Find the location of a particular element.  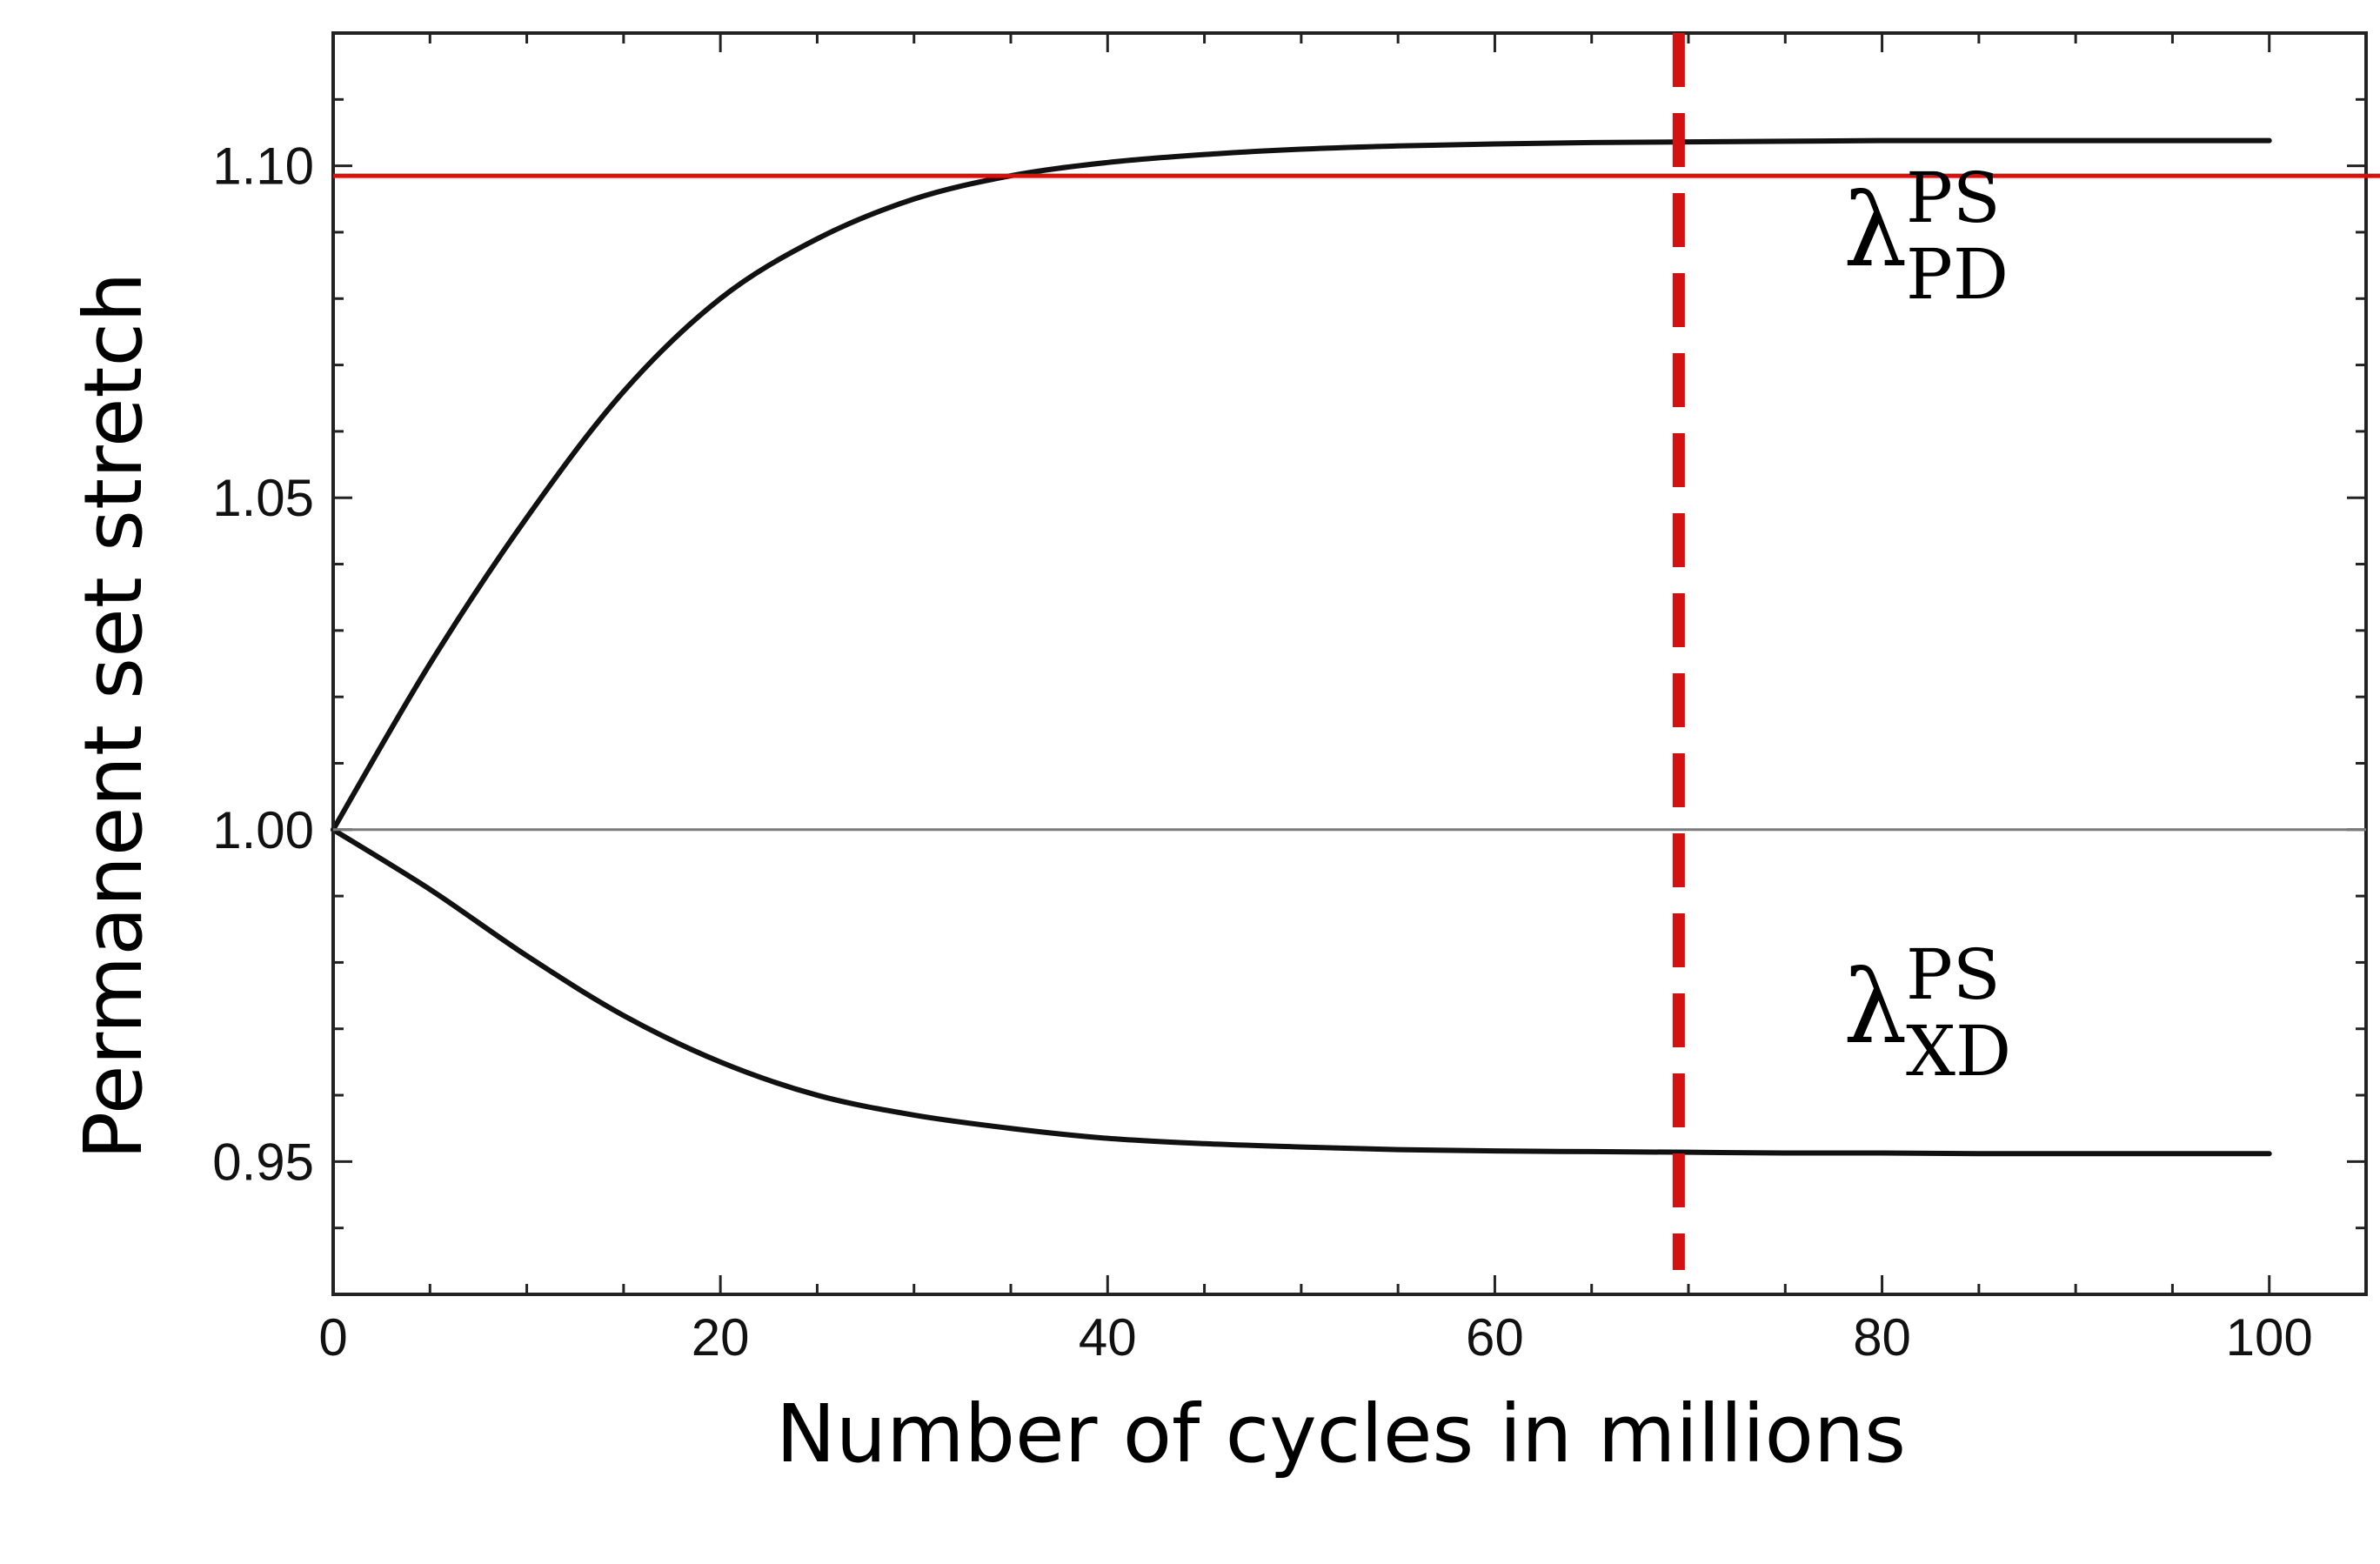

x-axis-title: Number of cycles in millions is located at coordinates (1341, 1433).